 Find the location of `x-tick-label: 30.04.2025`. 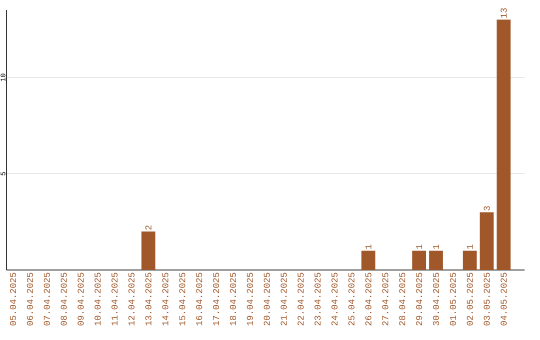

x-tick-label: 30.04.2025 is located at coordinates (436, 299).